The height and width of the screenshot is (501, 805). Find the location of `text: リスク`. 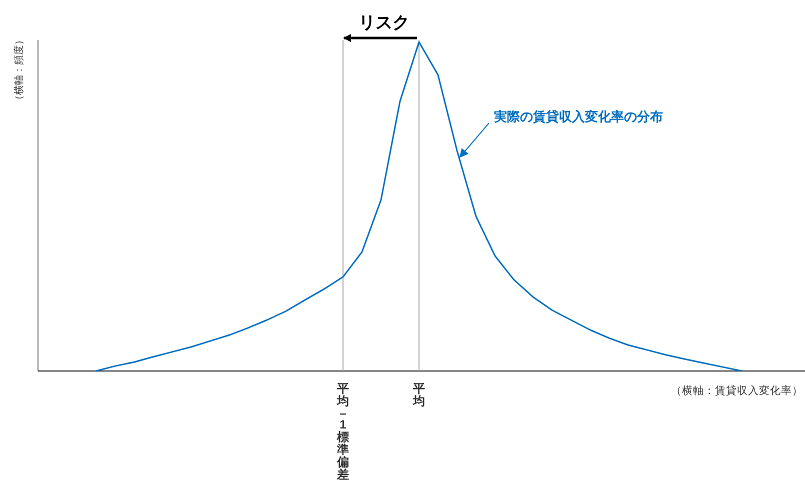

text: リスク is located at coordinates (384, 22).